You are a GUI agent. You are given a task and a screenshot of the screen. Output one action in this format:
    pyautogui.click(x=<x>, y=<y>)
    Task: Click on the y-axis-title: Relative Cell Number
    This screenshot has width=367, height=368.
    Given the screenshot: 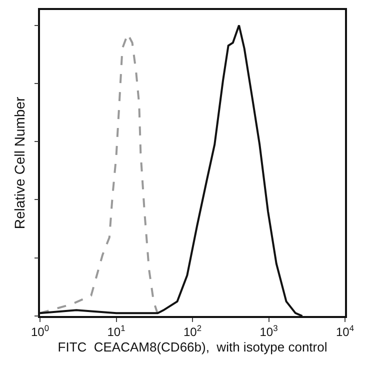 What is the action you would take?
    pyautogui.click(x=19, y=163)
    